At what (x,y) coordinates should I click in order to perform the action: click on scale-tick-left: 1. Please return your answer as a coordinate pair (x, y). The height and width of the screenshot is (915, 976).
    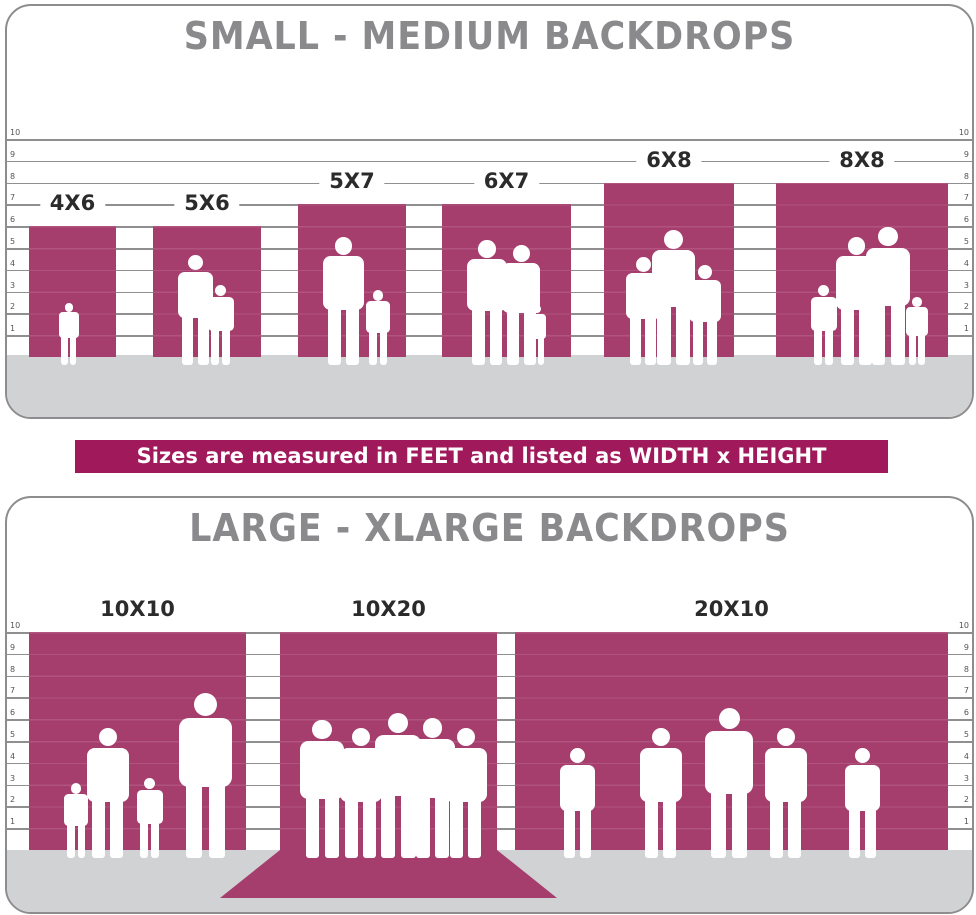
    Looking at the image, I should click on (13, 329).